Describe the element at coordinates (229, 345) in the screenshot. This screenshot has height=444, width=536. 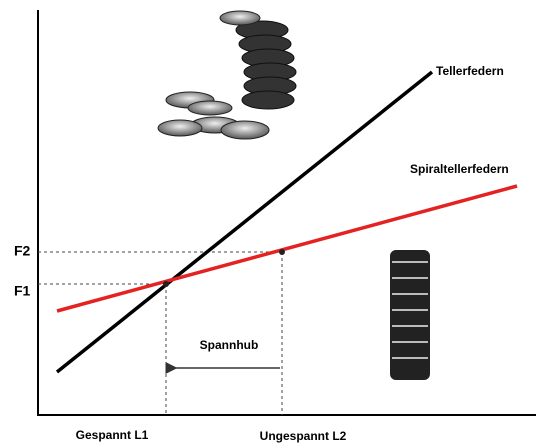
I see `annotation: Spannhub` at that location.